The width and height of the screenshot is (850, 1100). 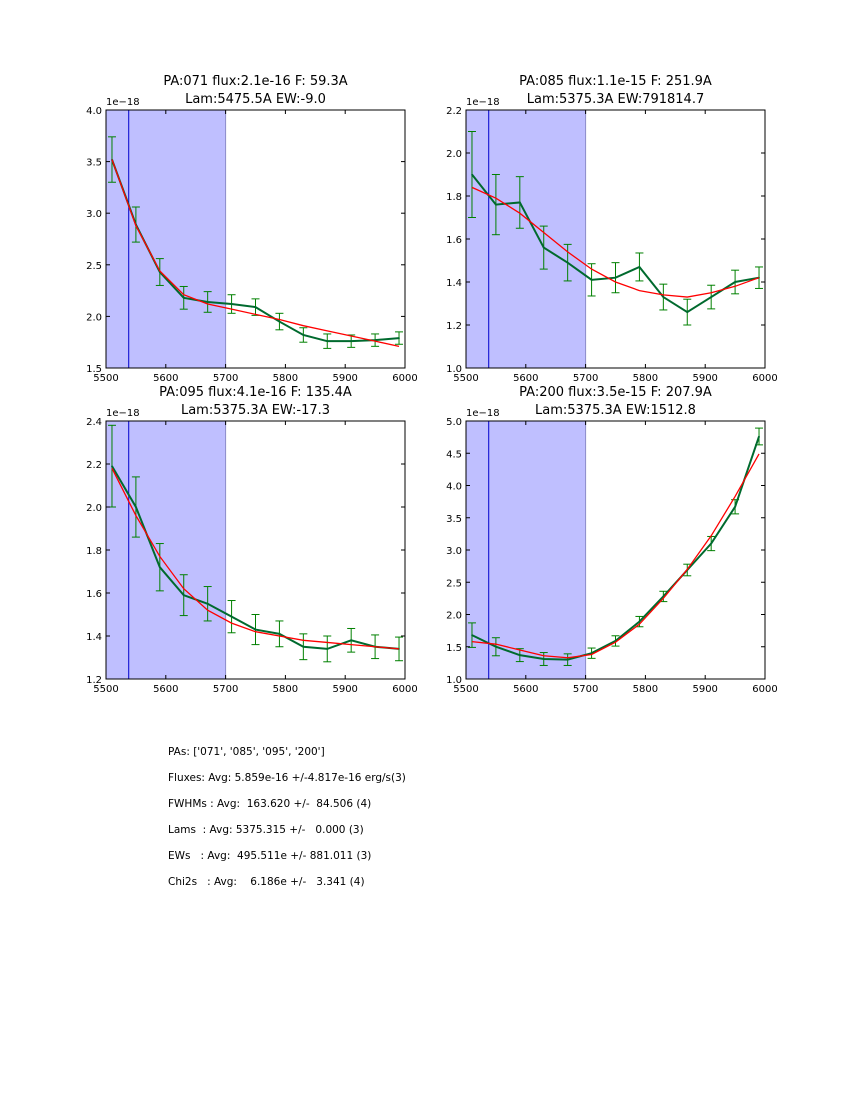 What do you see at coordinates (94, 163) in the screenshot?
I see `y-tick-label: 3.5` at bounding box center [94, 163].